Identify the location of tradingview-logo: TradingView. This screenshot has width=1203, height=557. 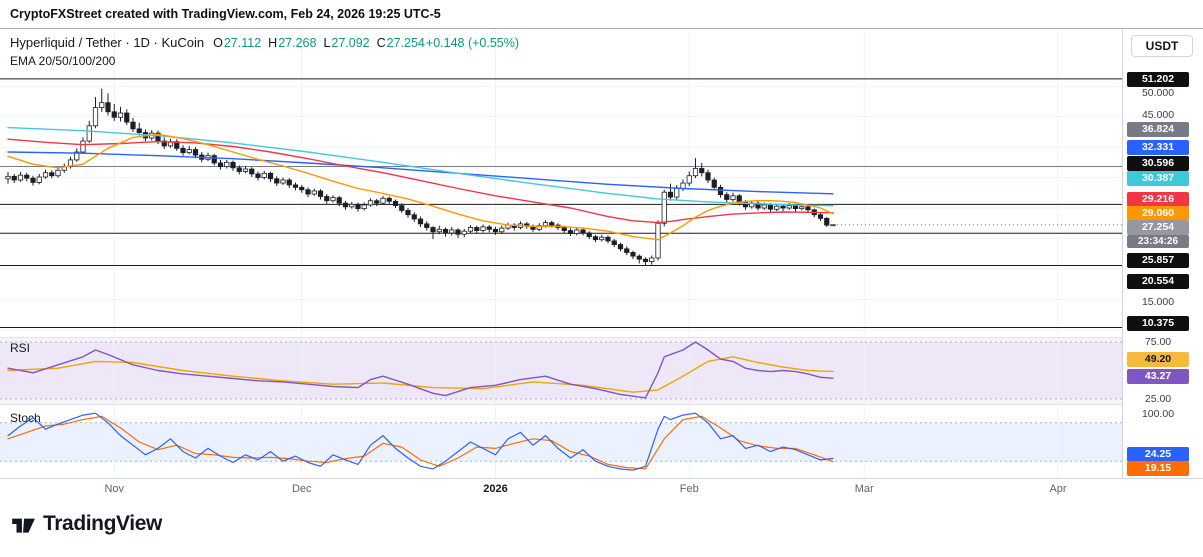
(86, 524).